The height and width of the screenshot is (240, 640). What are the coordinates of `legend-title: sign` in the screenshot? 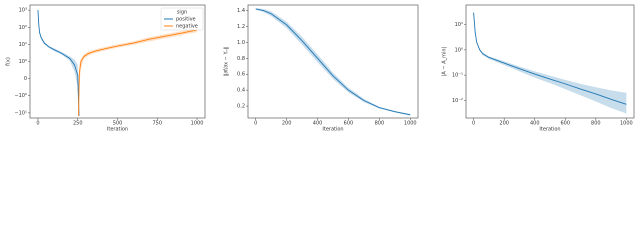 It's located at (182, 13).